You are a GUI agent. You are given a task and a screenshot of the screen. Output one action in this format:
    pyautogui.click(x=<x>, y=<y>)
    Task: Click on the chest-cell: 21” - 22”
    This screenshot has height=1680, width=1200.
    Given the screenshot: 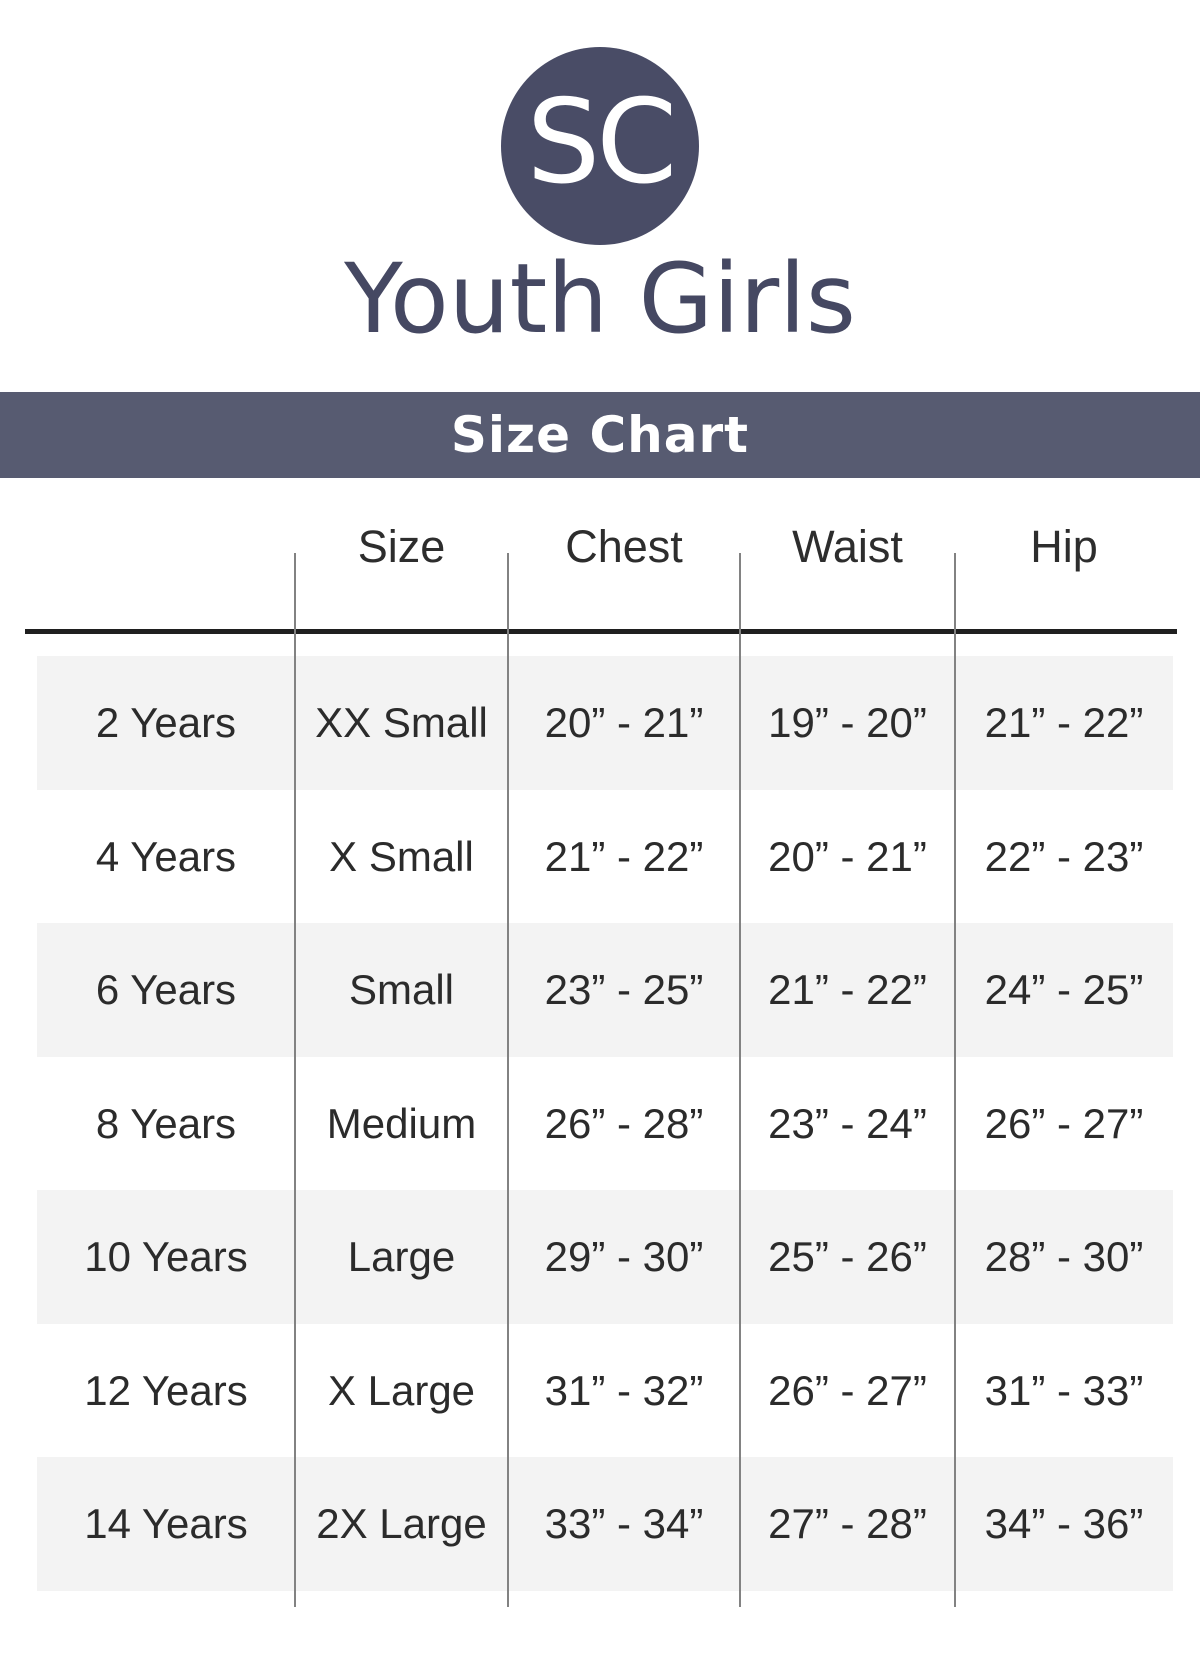 What is the action you would take?
    pyautogui.click(x=624, y=856)
    